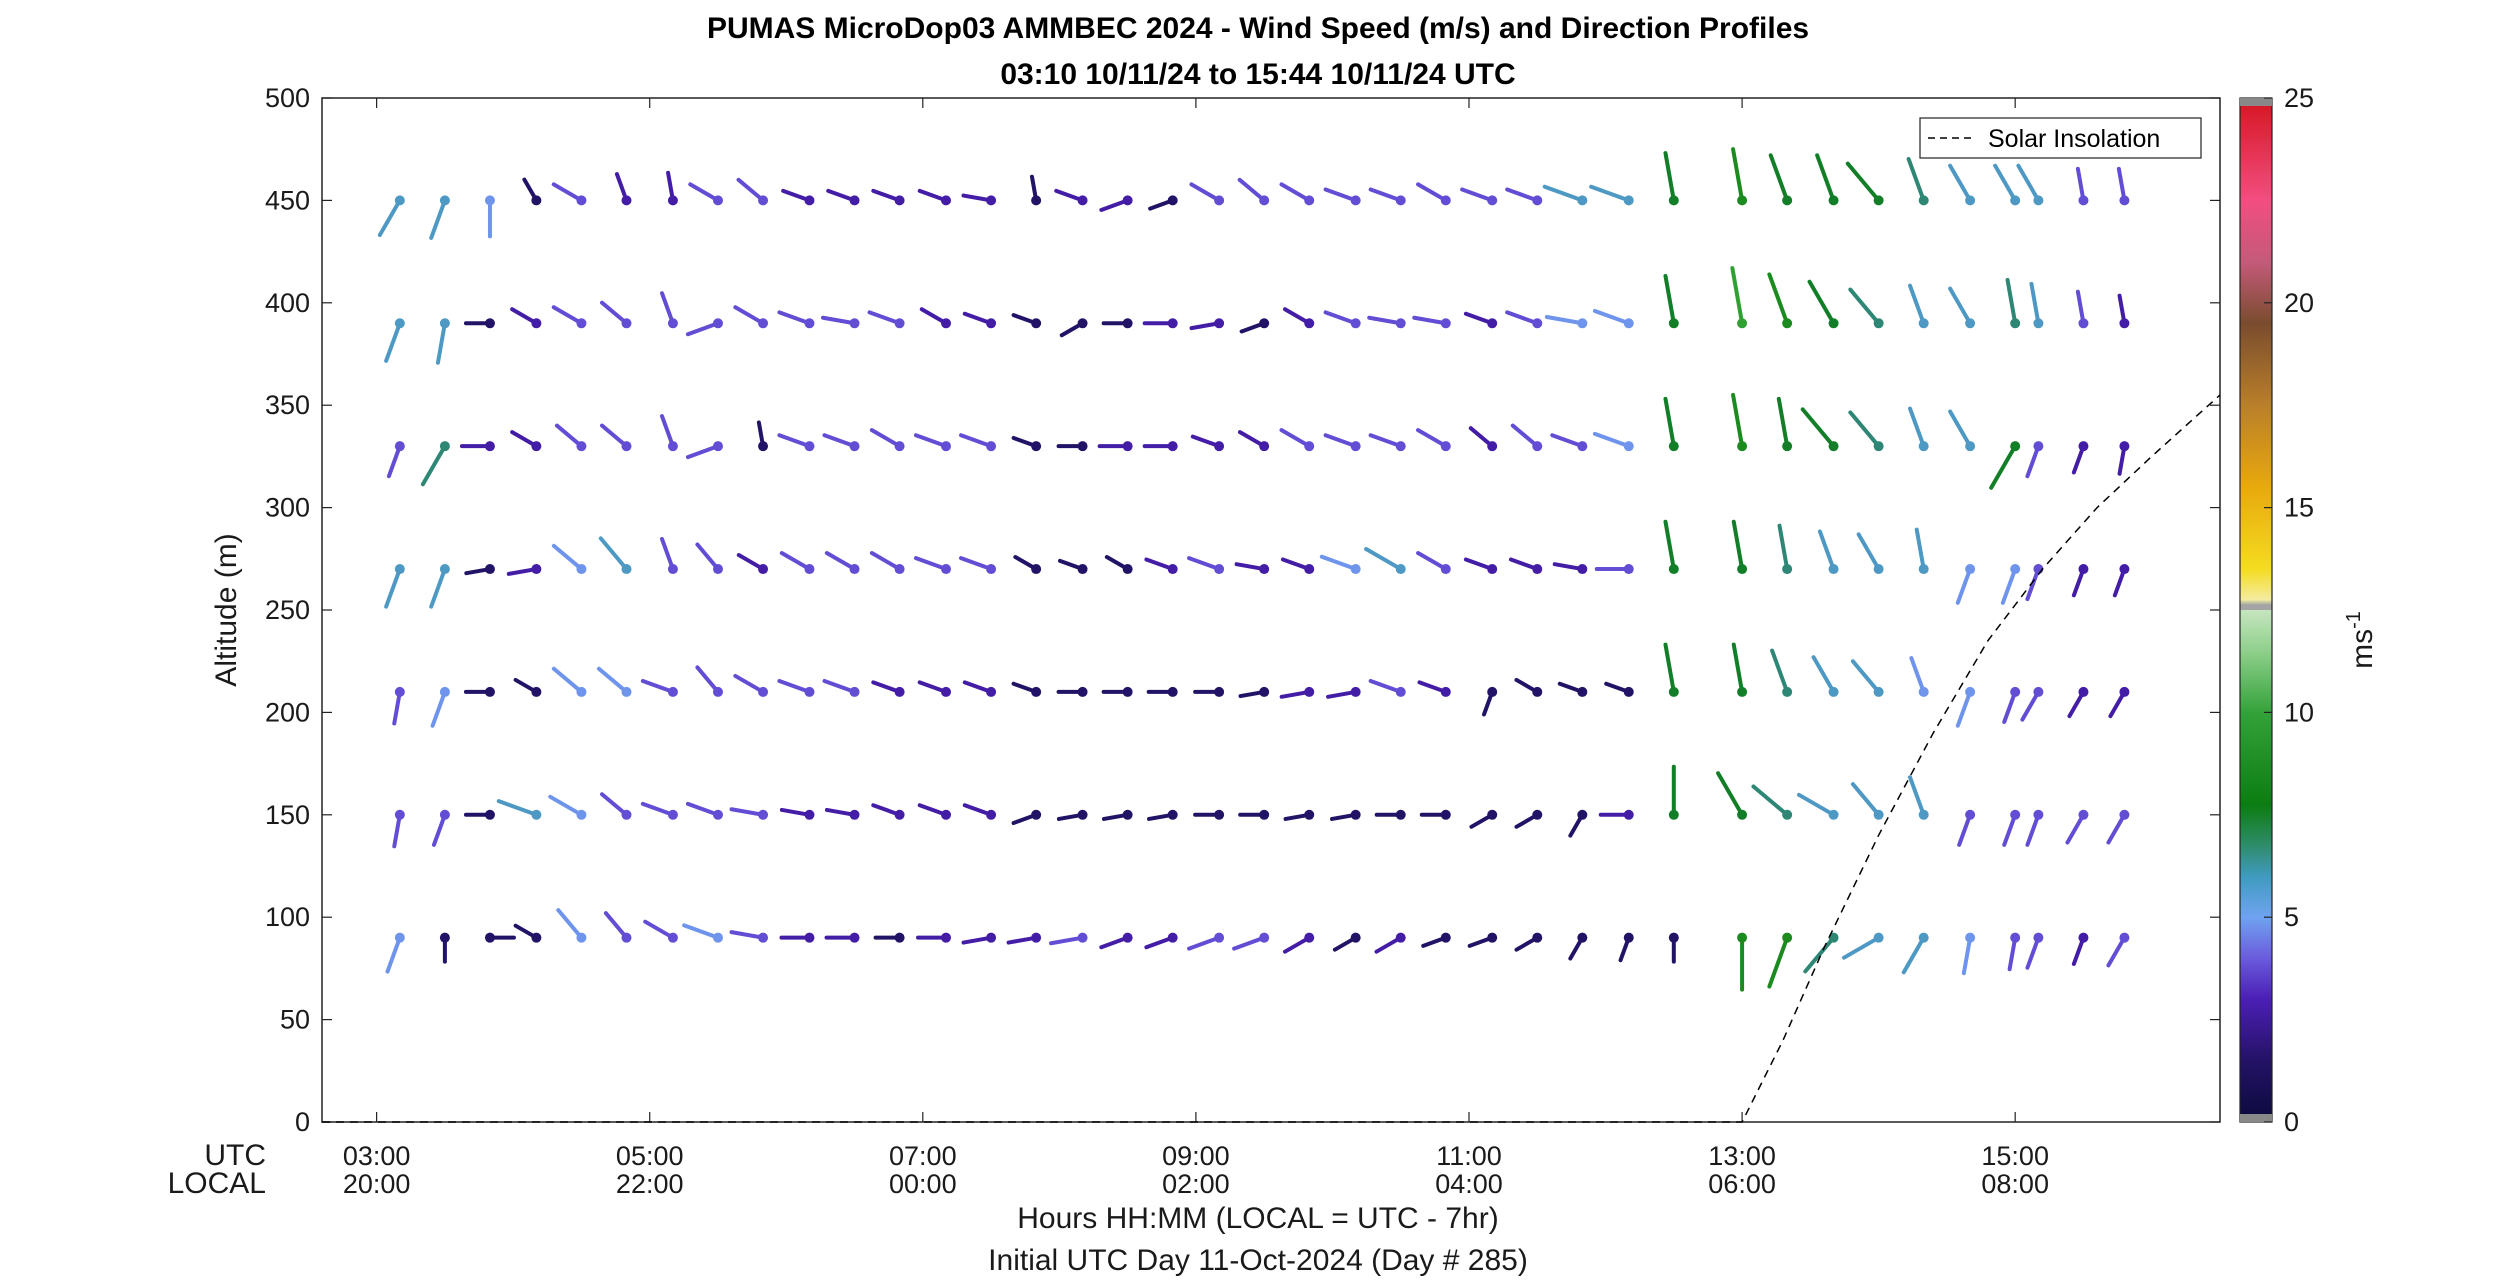  Describe the element at coordinates (2291, 1122) in the screenshot. I see `colorbar-tick-label: 0` at that location.